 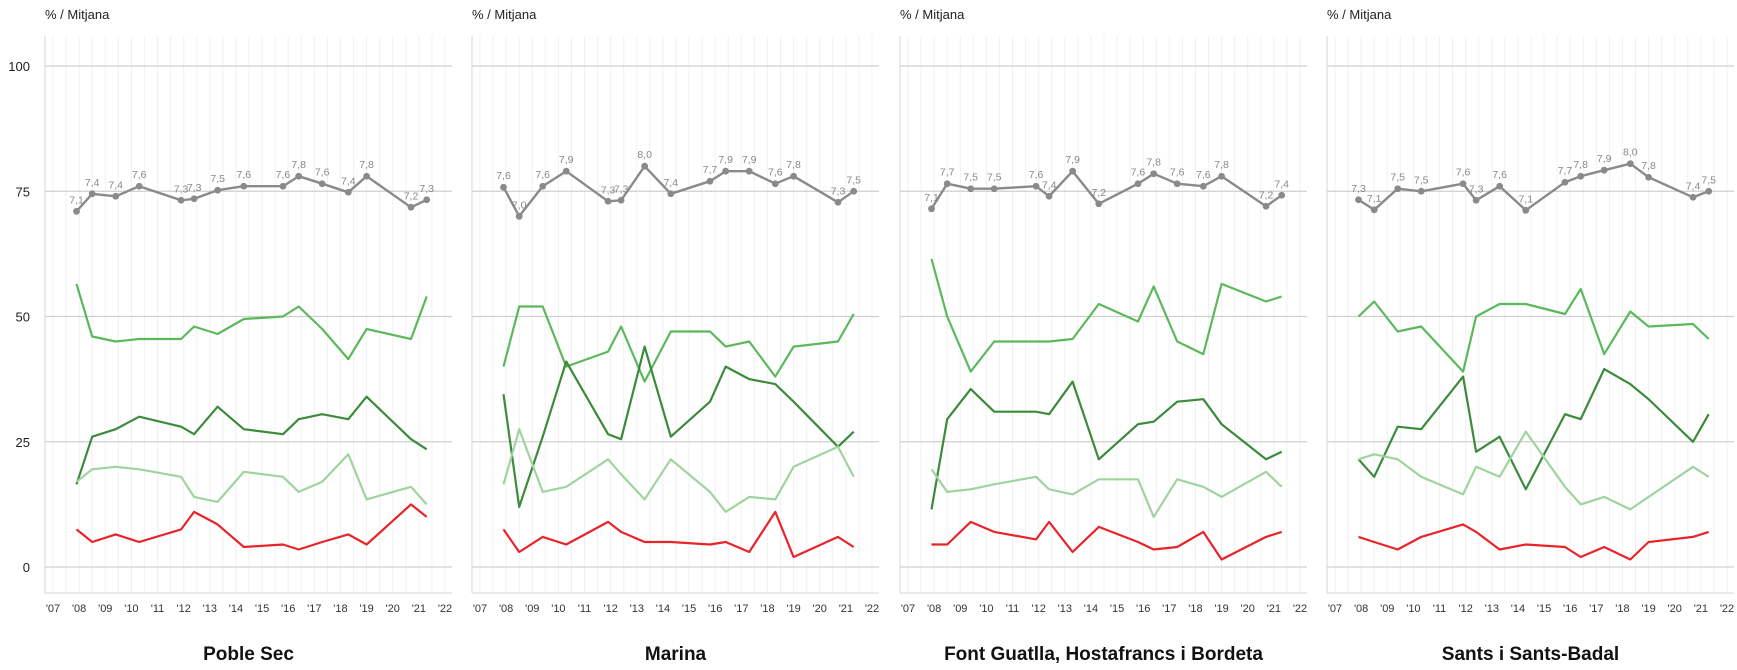 I want to click on x-tick-label: '15, so click(x=262, y=609).